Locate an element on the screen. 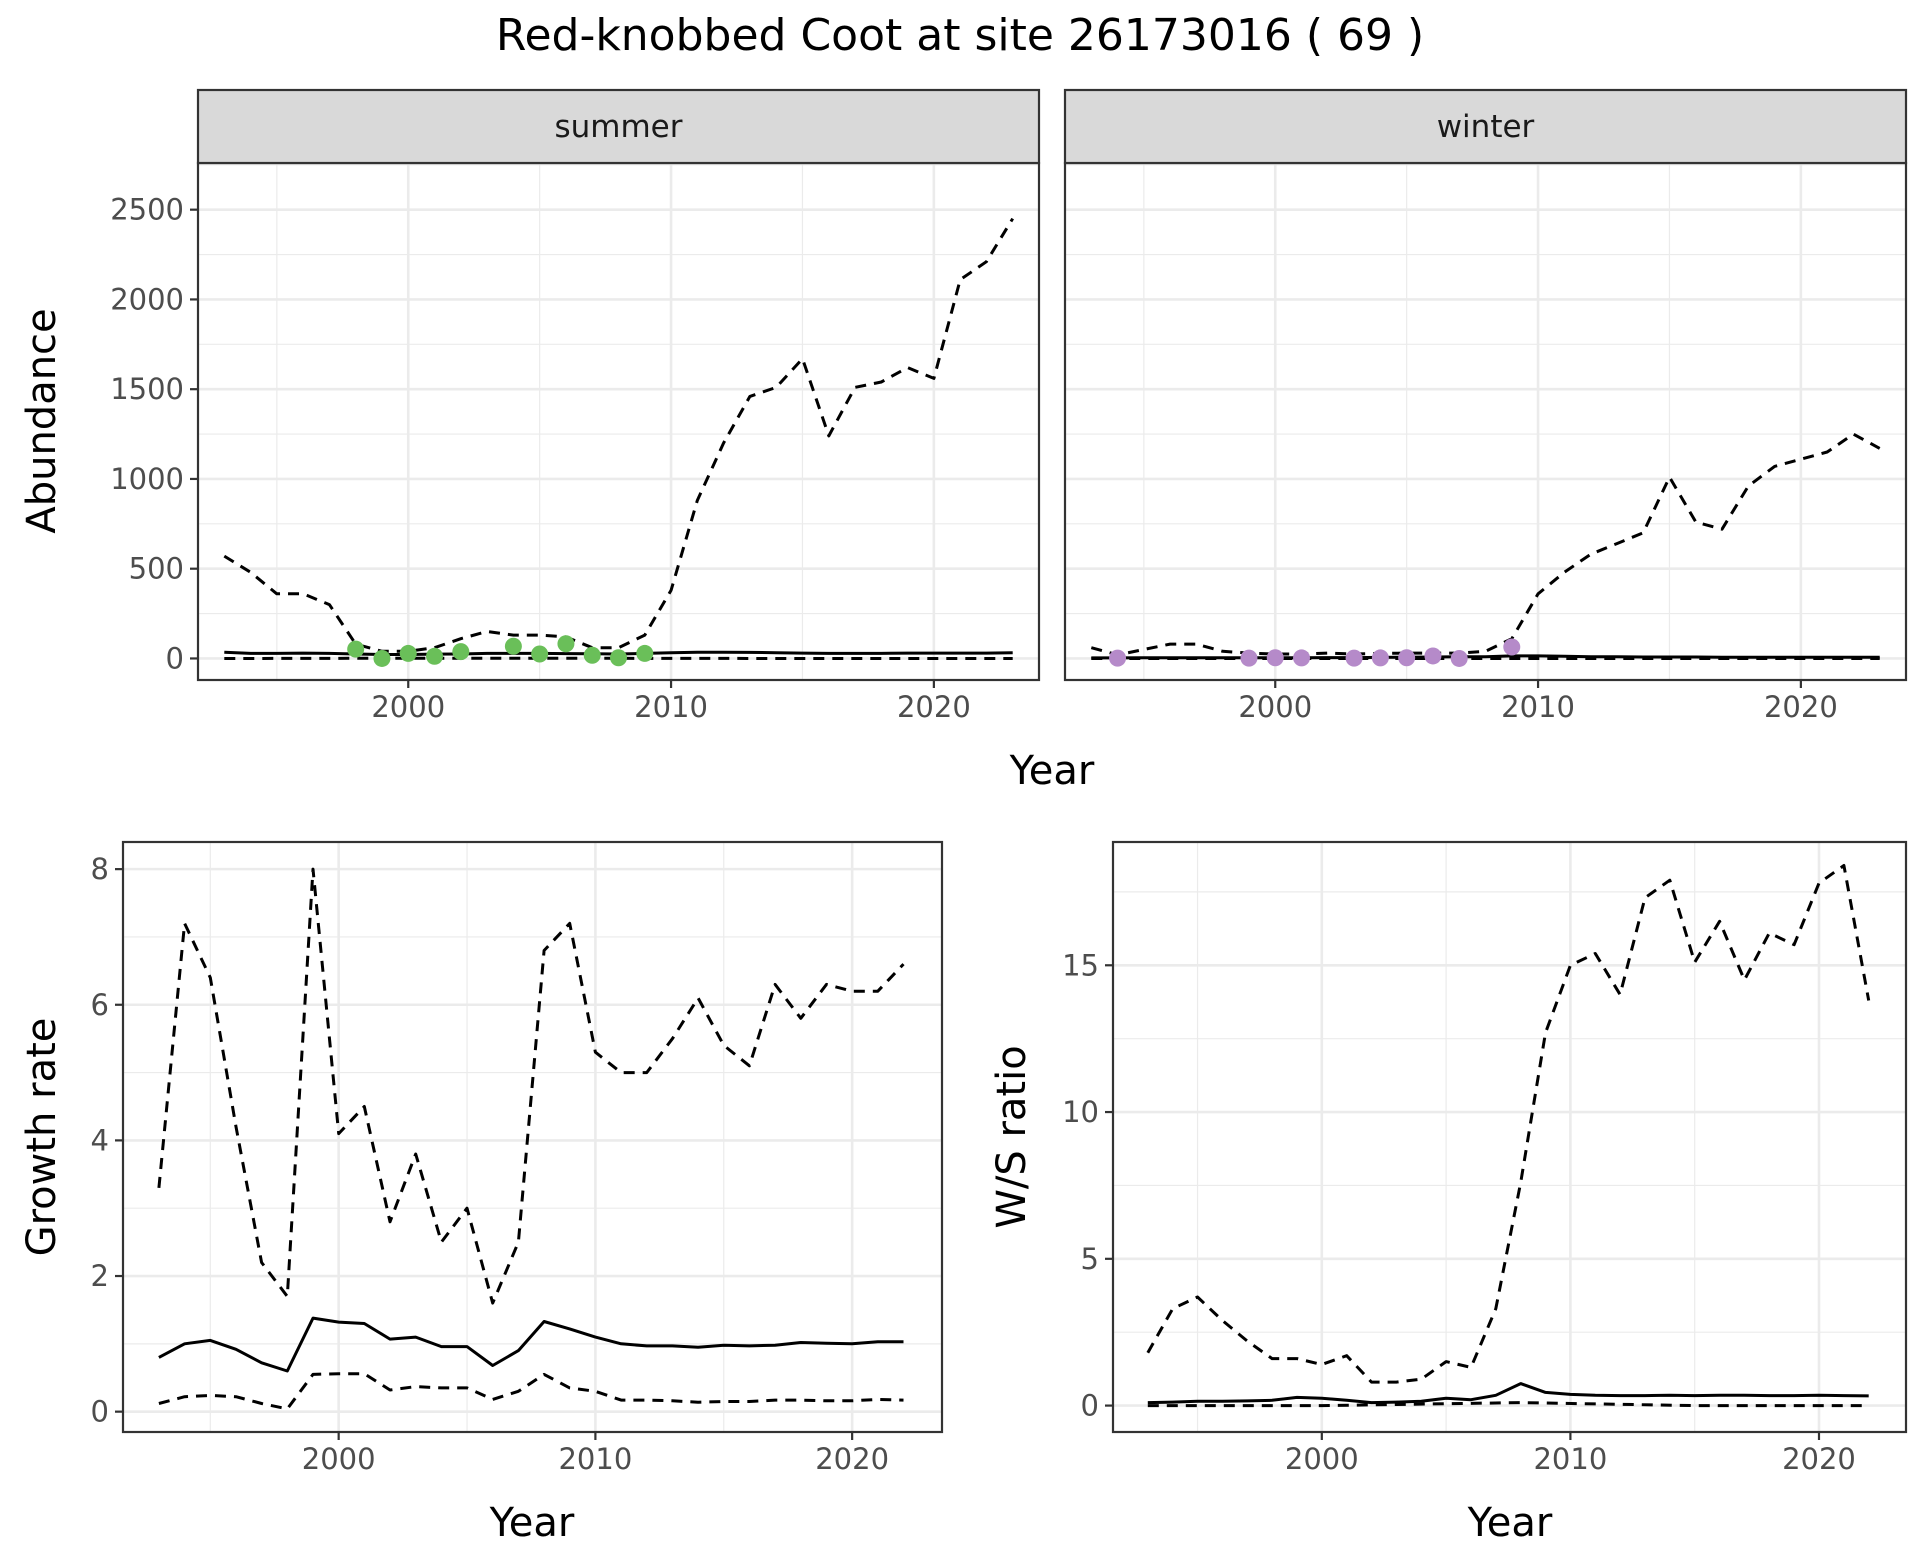  strip-label: winter is located at coordinates (1486, 127).